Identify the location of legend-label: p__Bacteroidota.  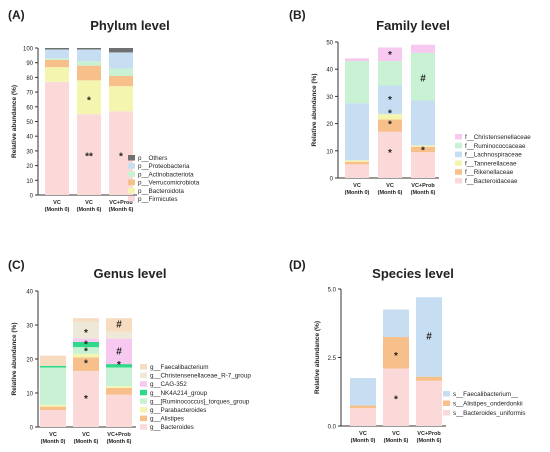
(161, 191).